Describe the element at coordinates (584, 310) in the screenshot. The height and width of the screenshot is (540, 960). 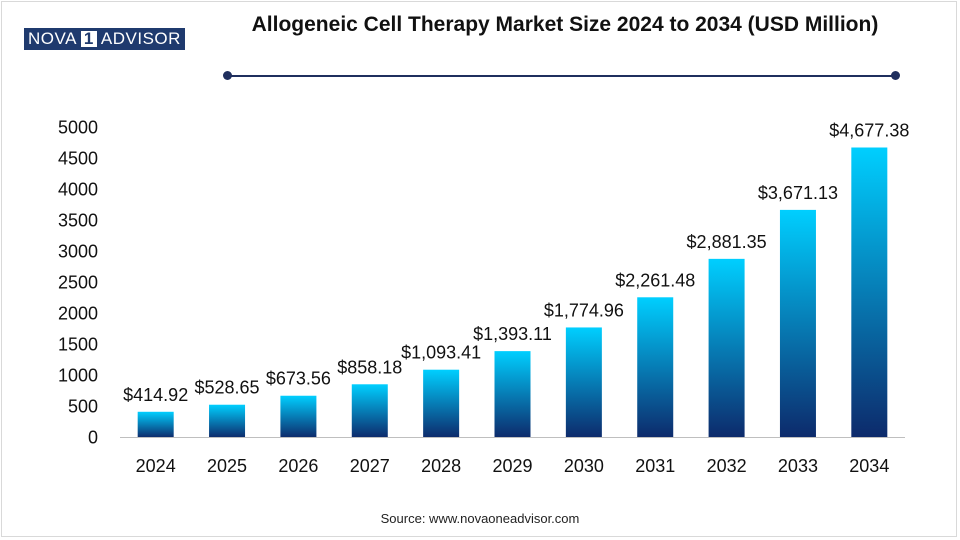
I see `data-label: $1,774.96` at that location.